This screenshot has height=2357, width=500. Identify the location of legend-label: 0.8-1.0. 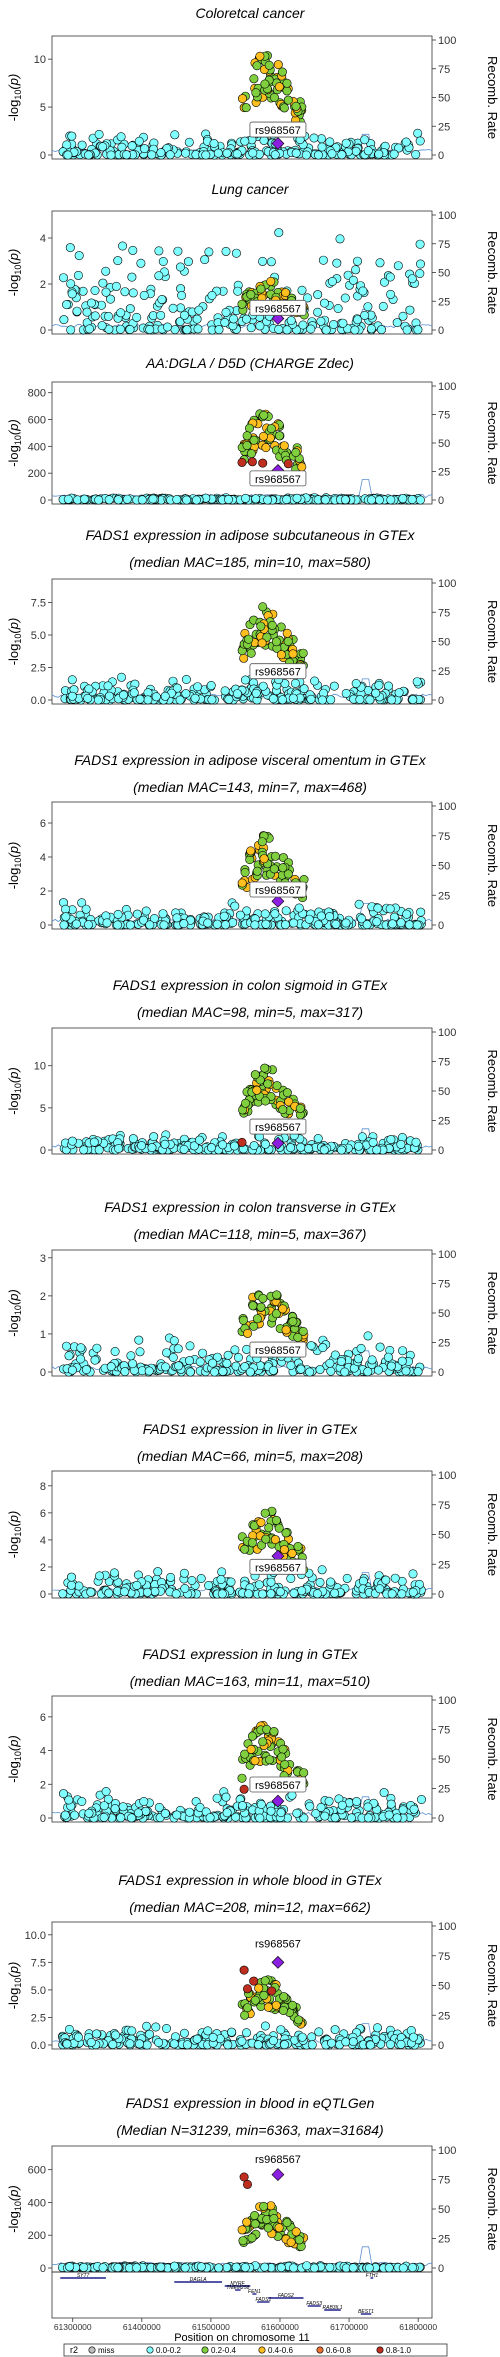
(398, 2350).